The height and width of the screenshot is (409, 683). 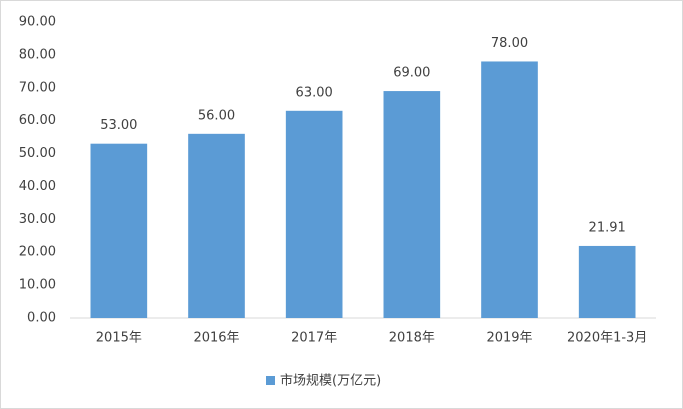 What do you see at coordinates (37, 285) in the screenshot?
I see `y-tick-label: 10.00` at bounding box center [37, 285].